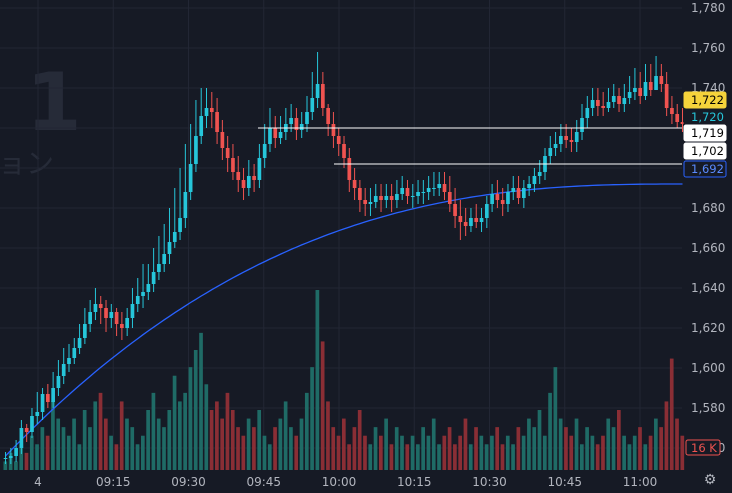  I want to click on x-tick-label: 09:15, so click(113, 482).